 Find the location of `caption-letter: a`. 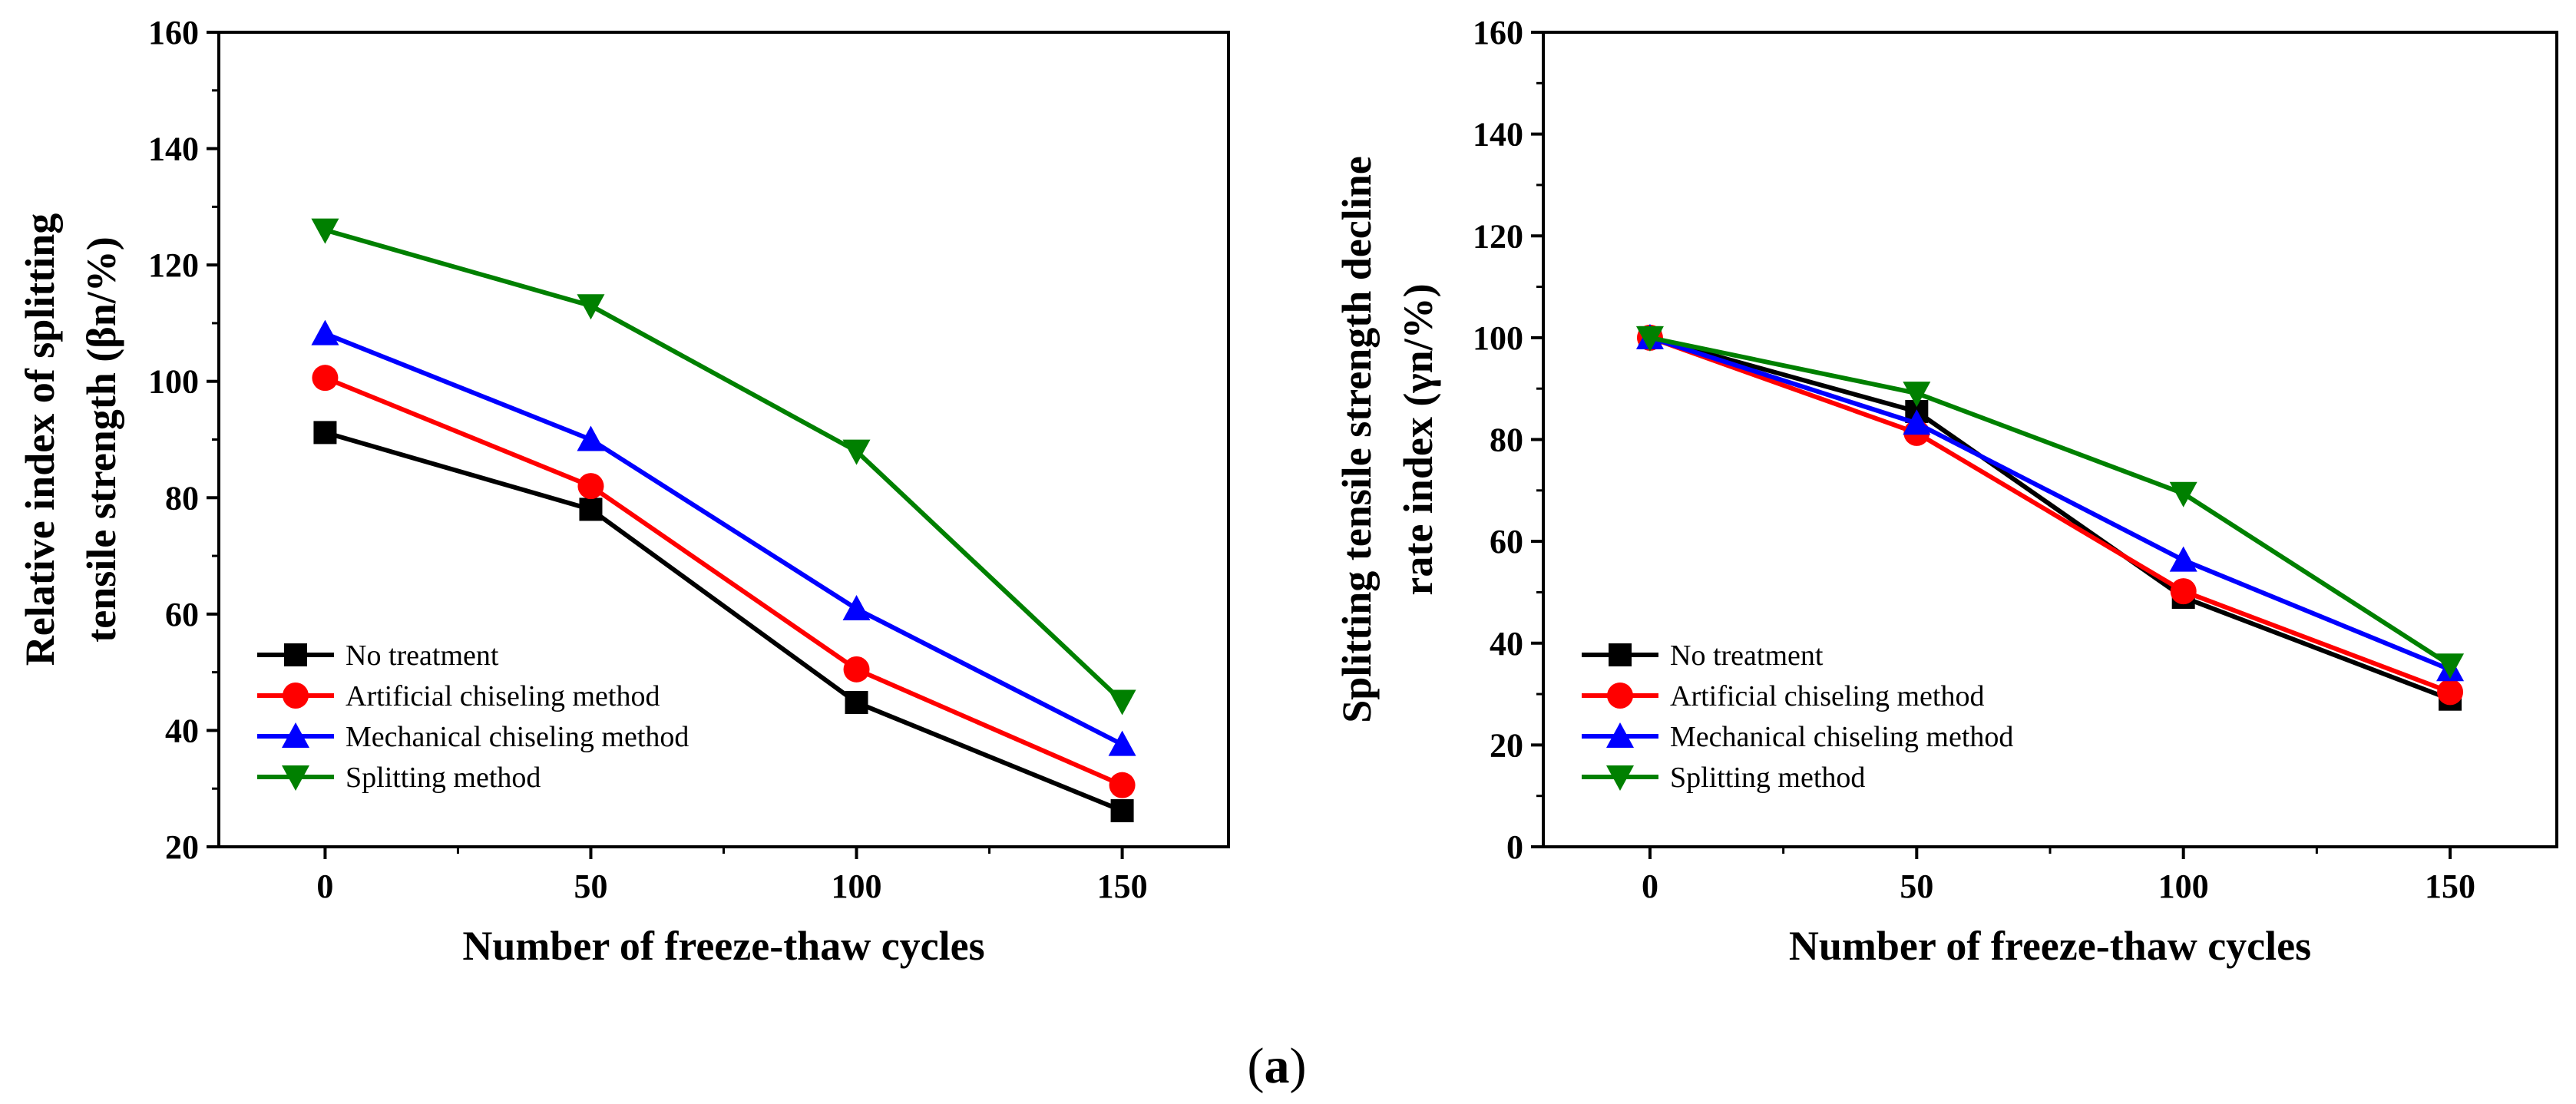

caption-letter: a is located at coordinates (1277, 1066).